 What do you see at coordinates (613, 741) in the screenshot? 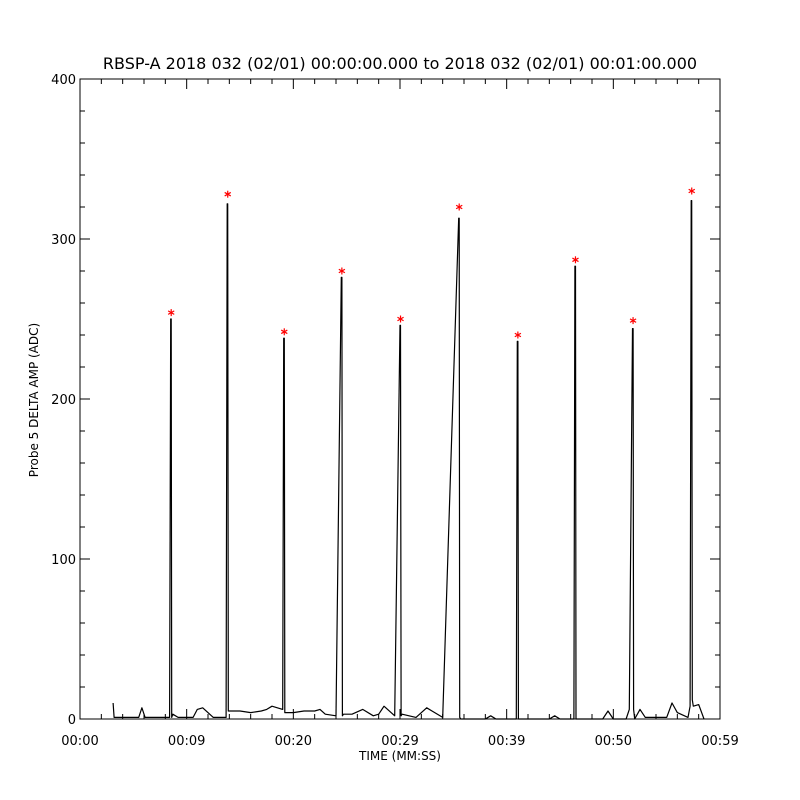
I see `x-tick-label: 00:50` at bounding box center [613, 741].